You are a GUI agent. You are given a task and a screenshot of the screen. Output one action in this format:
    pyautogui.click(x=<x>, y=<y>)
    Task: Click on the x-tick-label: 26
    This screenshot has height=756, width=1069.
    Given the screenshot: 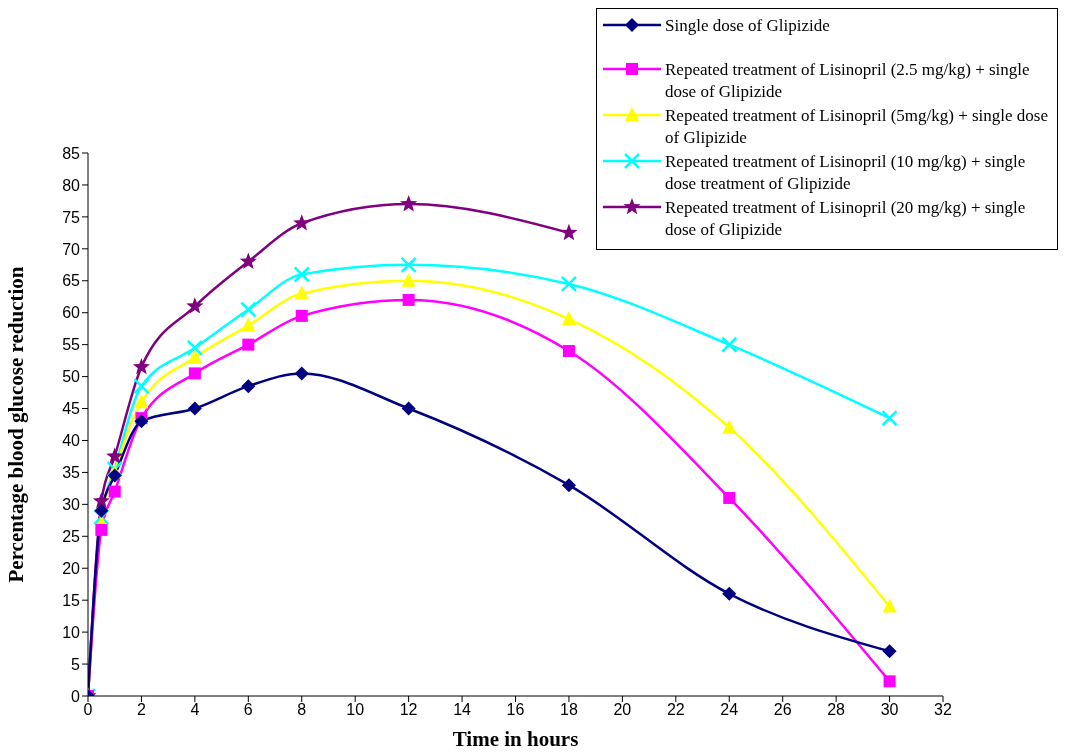 What is the action you would take?
    pyautogui.click(x=782, y=710)
    